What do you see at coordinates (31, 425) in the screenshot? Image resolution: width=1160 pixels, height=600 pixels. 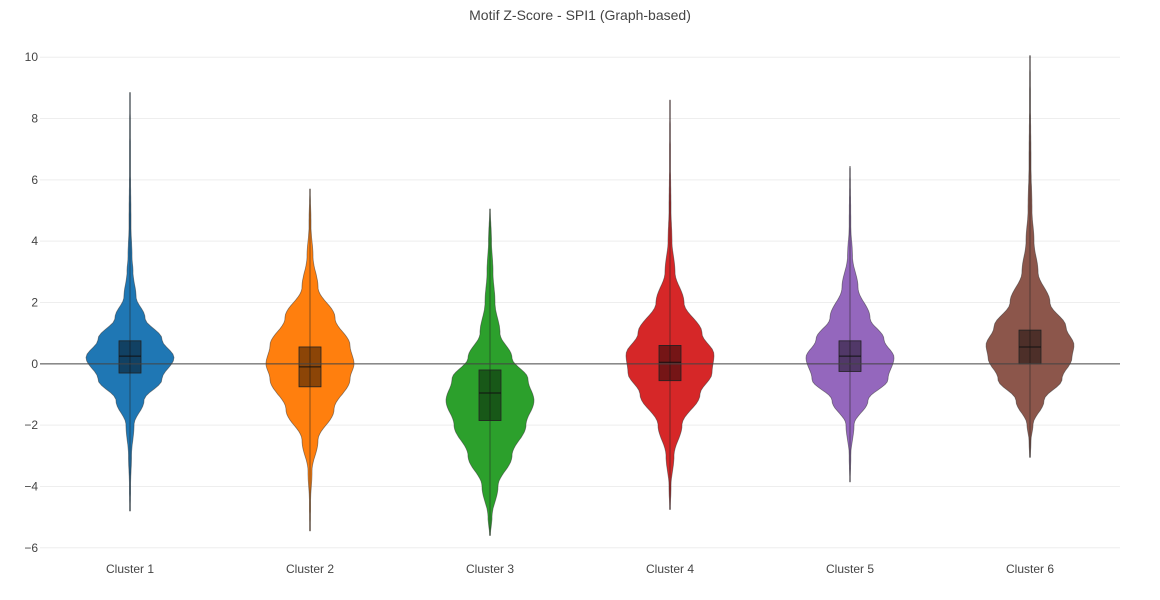 I see `y-tick-label: −2` at bounding box center [31, 425].